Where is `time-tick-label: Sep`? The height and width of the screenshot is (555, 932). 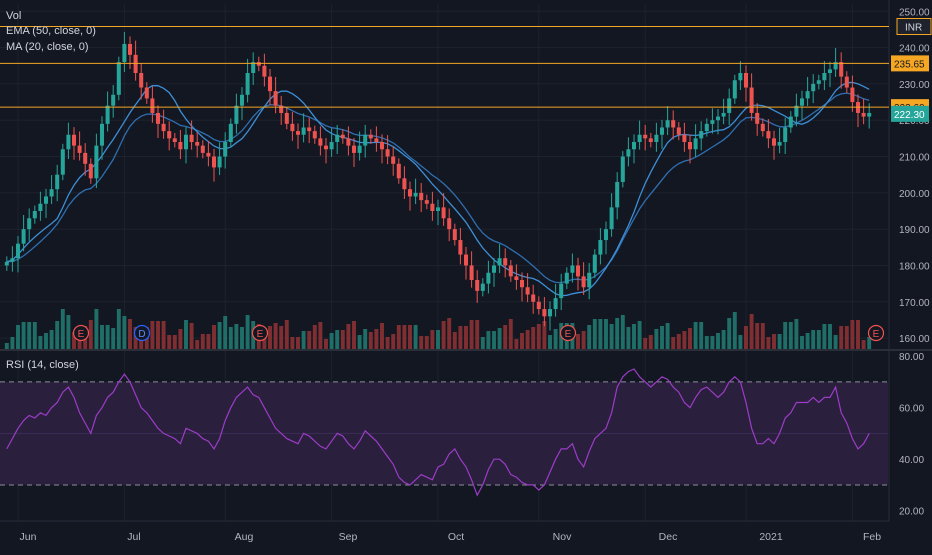 time-tick-label: Sep is located at coordinates (348, 537).